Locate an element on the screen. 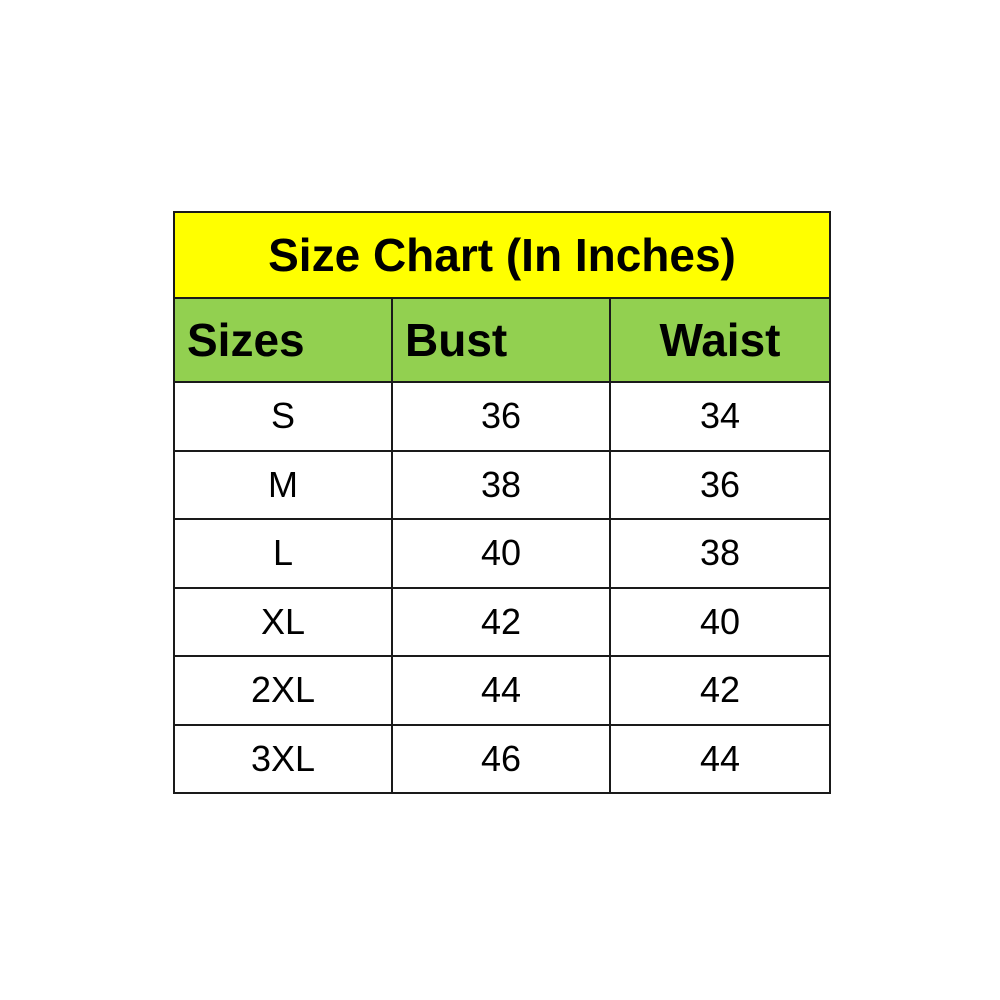 The width and height of the screenshot is (1000, 1000). column-header-bust: Bust is located at coordinates (501, 340).